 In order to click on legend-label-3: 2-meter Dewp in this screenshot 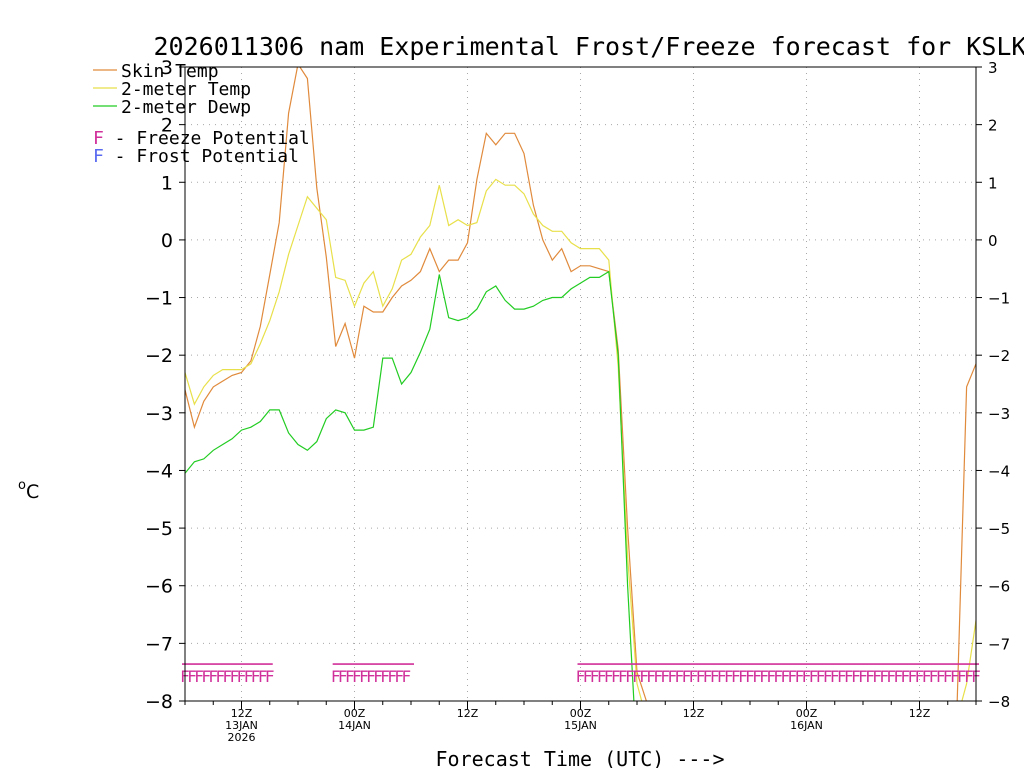, I will do `click(186, 107)`.